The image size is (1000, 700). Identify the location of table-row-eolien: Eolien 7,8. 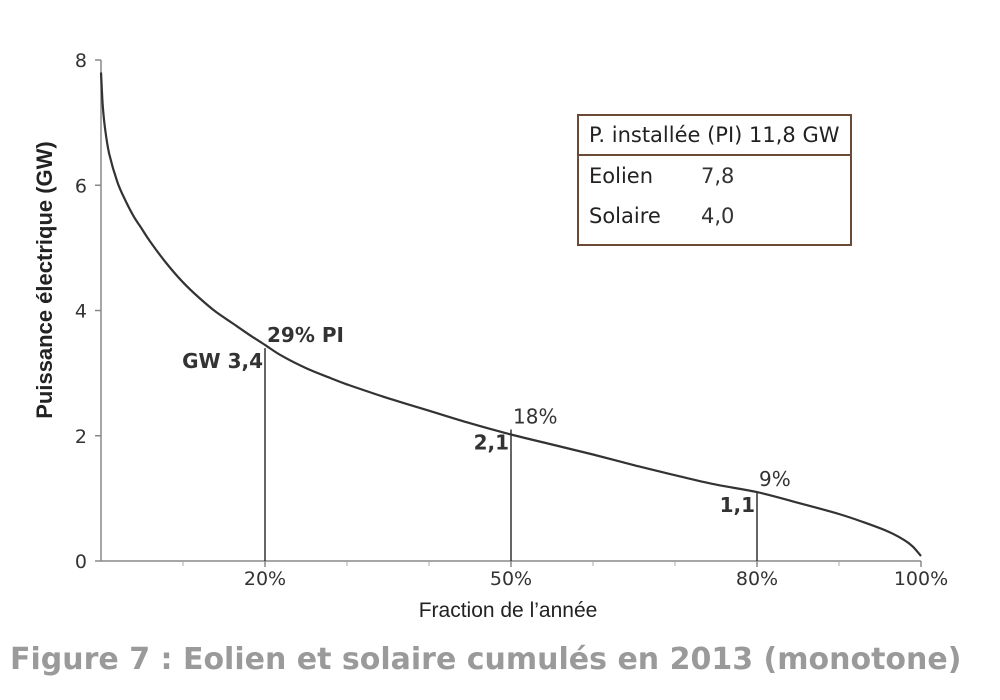
(714, 176).